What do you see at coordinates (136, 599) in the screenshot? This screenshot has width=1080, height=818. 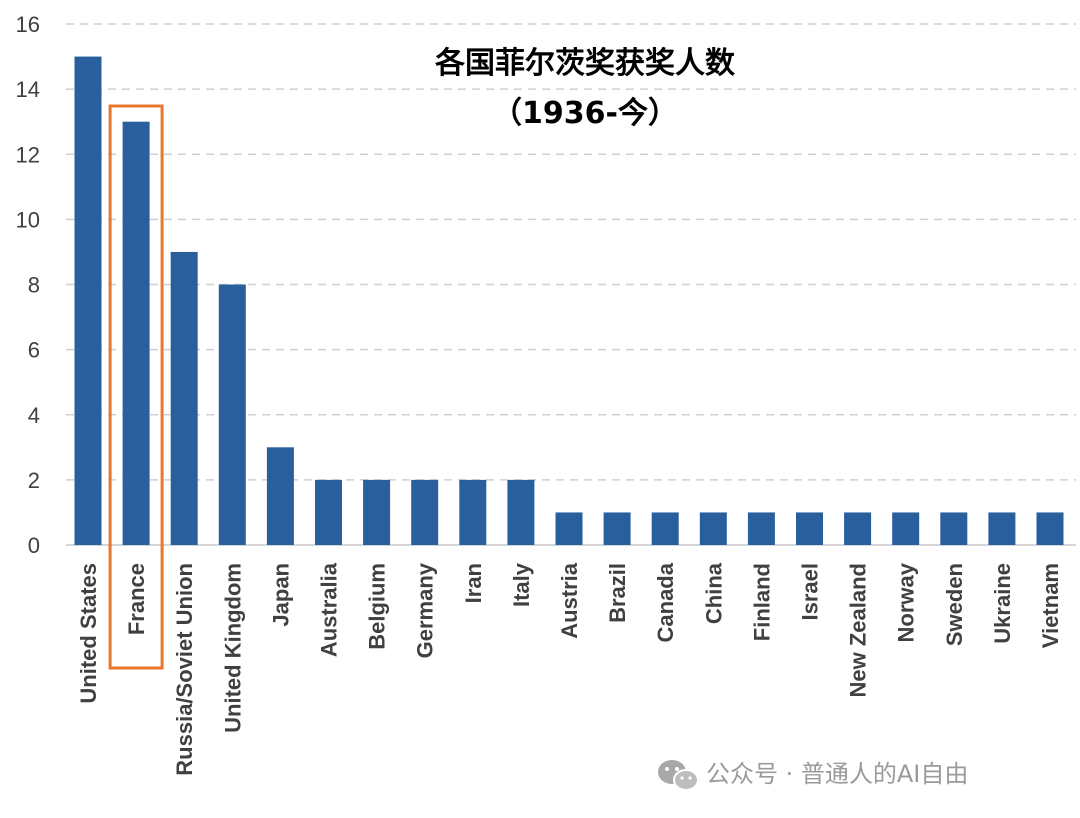 I see `x-tick-label: France` at bounding box center [136, 599].